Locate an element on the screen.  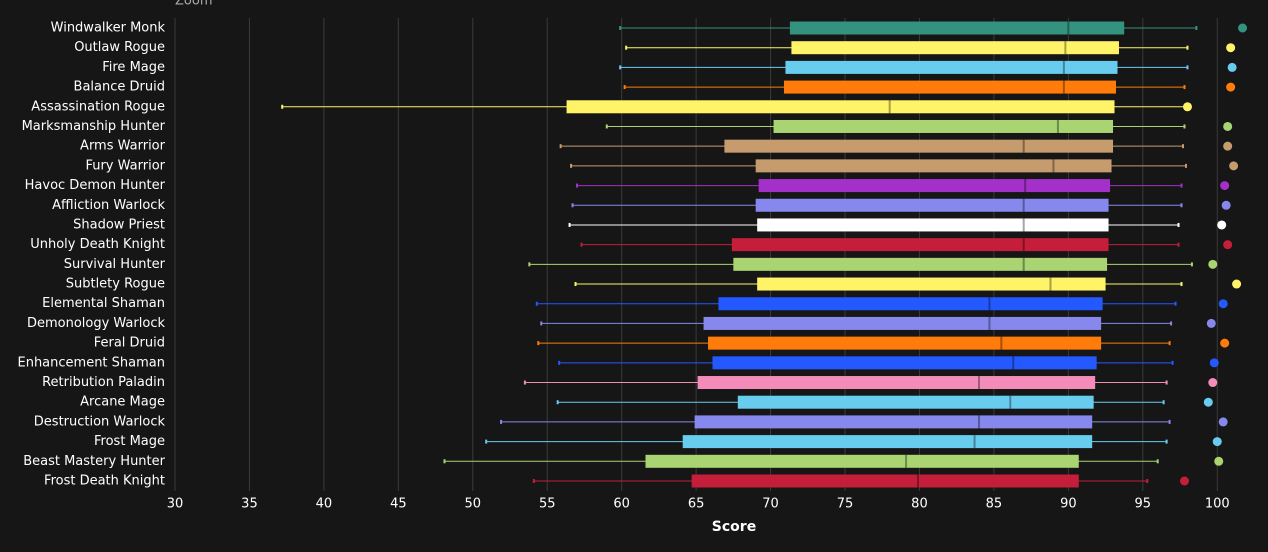
x-tick-label: 95 is located at coordinates (1143, 504).